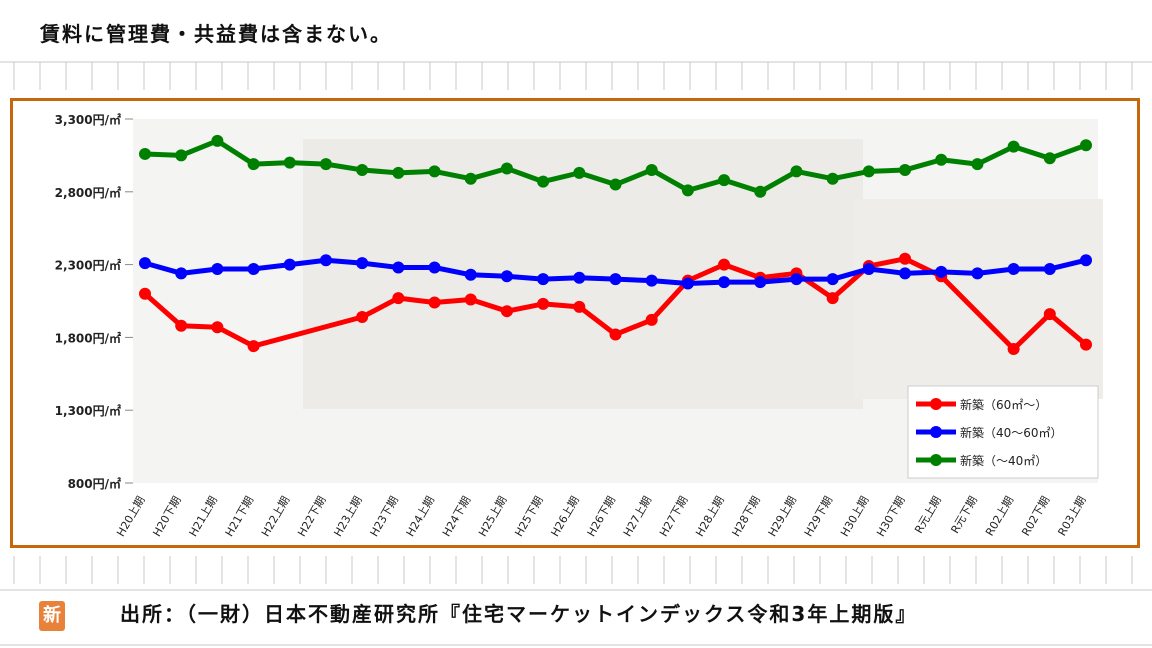 The height and width of the screenshot is (648, 1152). What do you see at coordinates (216, 34) in the screenshot?
I see `rent-note: 賃料に管理費・共益費は含まない。` at bounding box center [216, 34].